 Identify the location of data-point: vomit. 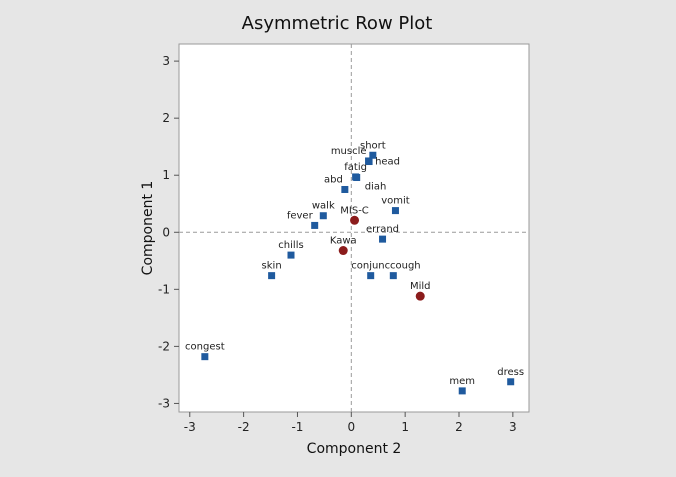
(395, 205).